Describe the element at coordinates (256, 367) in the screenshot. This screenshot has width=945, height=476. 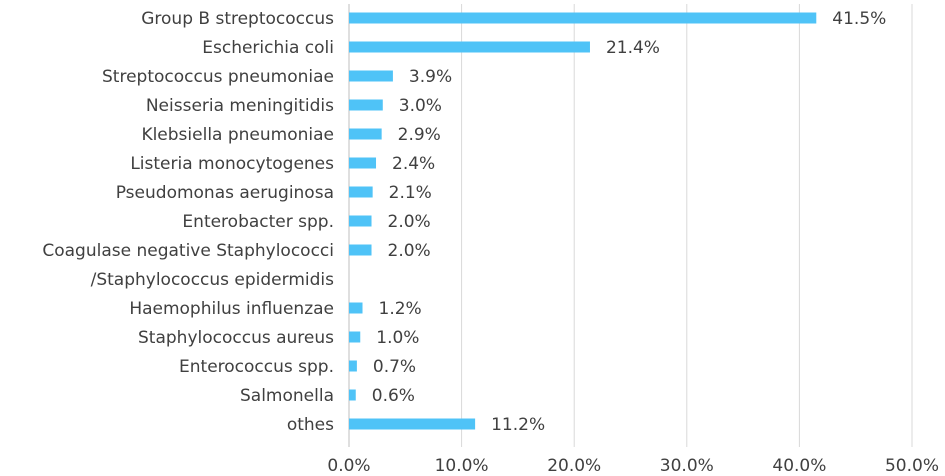
I see `category-label: Enterococcus spp.` at that location.